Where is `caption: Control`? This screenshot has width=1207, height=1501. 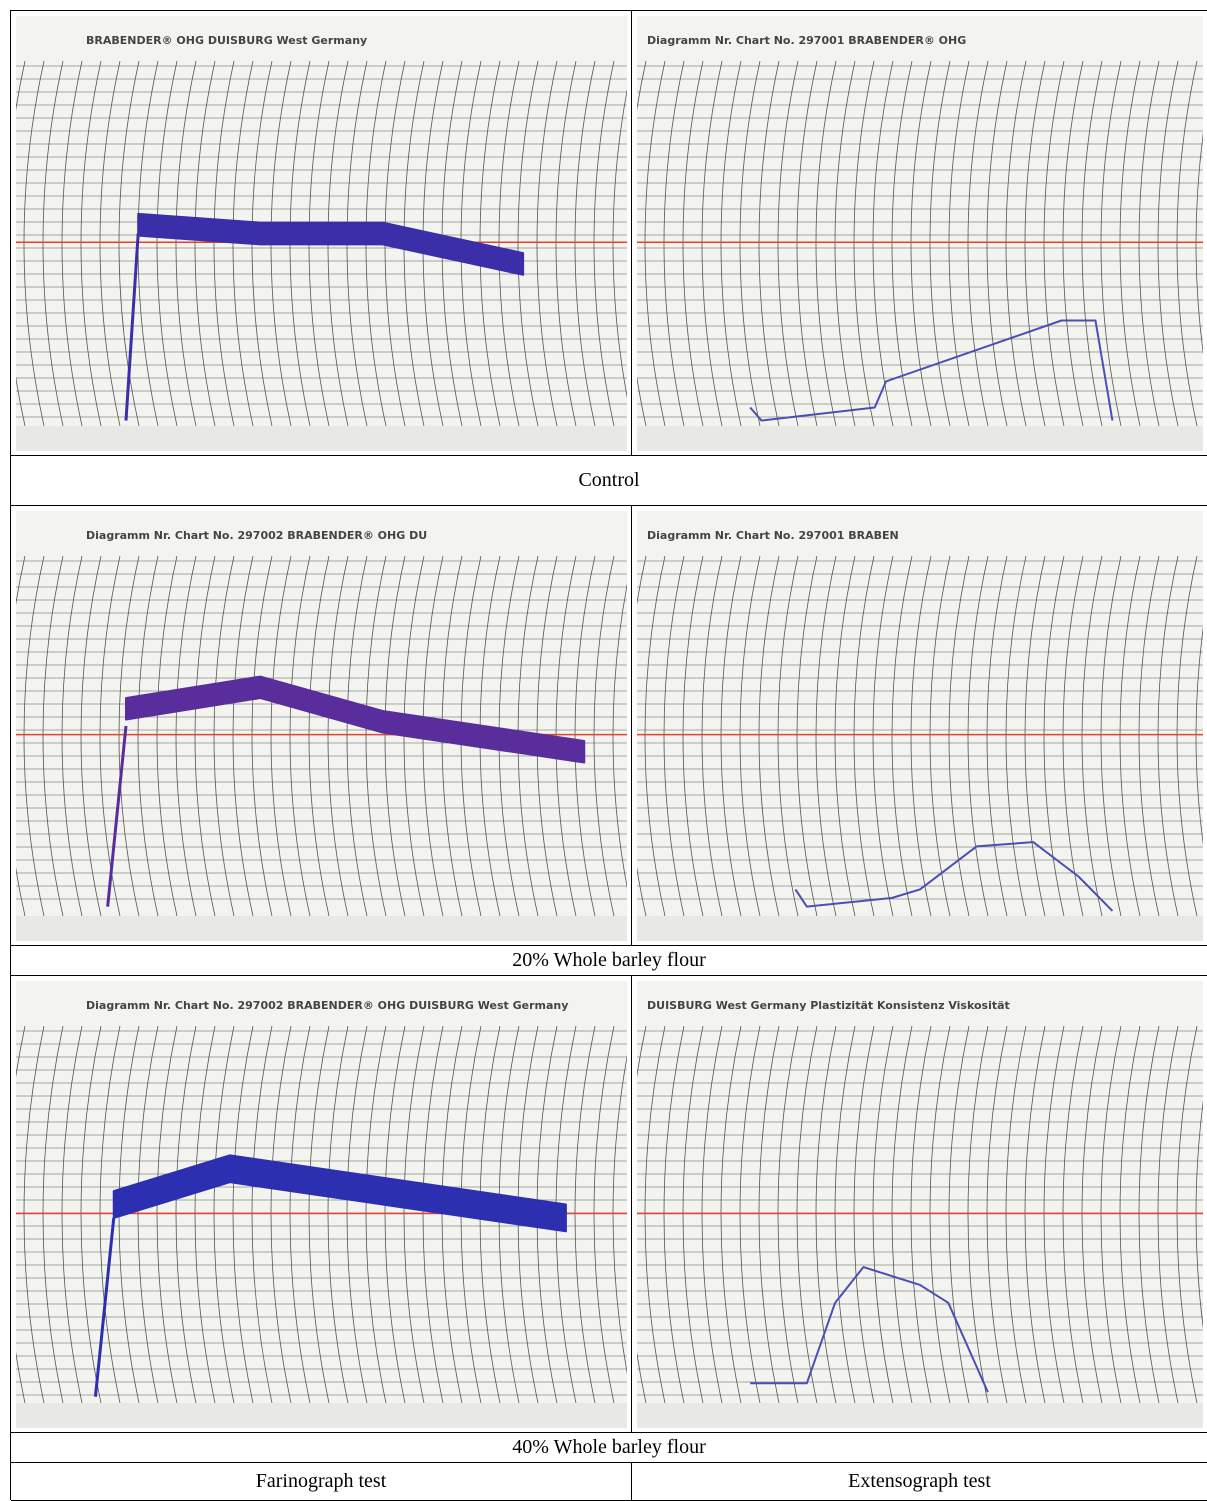 caption: Control is located at coordinates (609, 481).